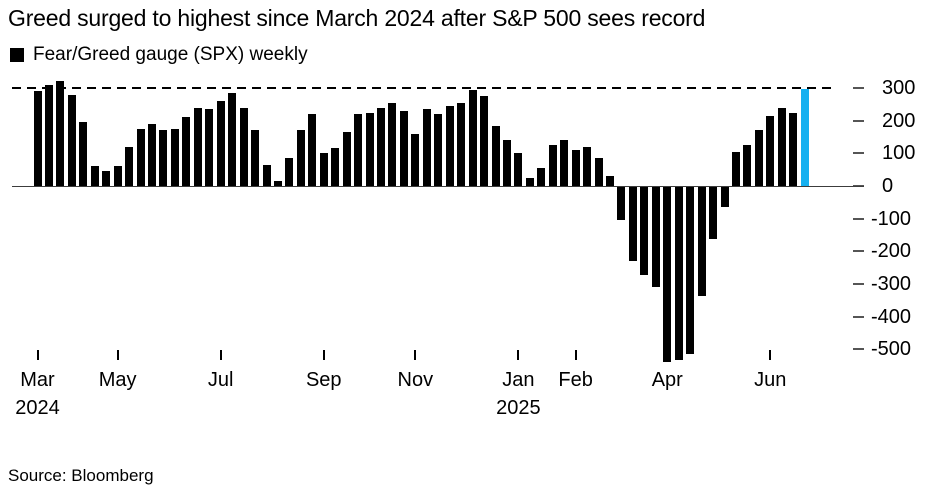 This screenshot has height=499, width=942. Describe the element at coordinates (667, 380) in the screenshot. I see `x-axis-label: Apr` at that location.